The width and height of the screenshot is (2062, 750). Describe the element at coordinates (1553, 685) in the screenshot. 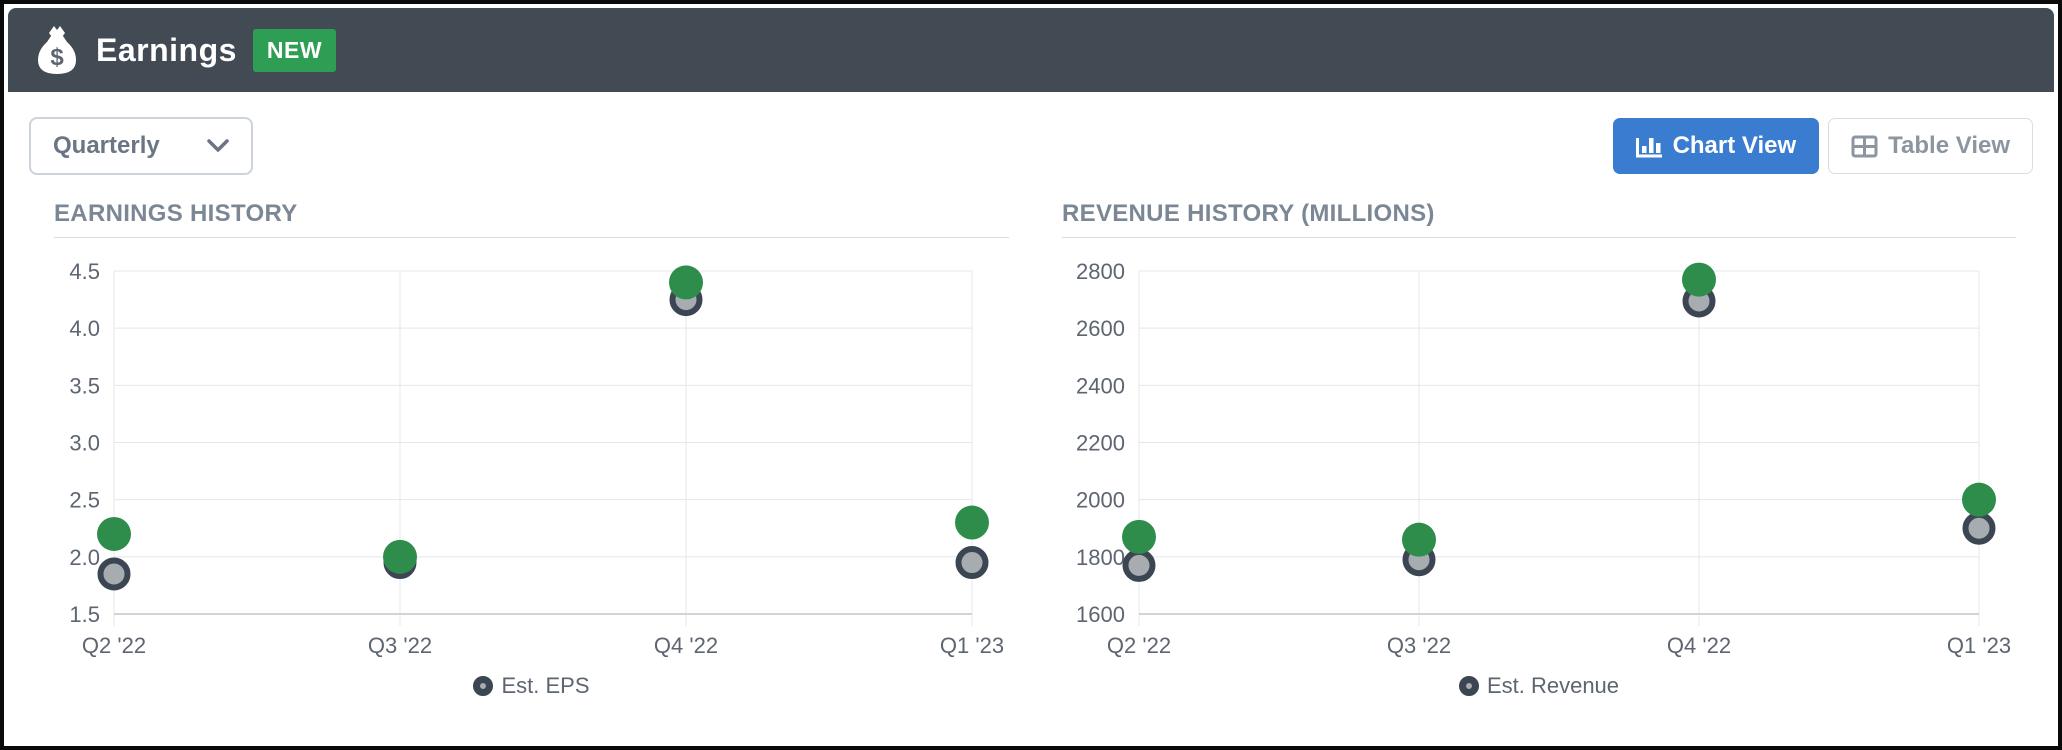

I see `legend-label: Est. Revenue` at that location.